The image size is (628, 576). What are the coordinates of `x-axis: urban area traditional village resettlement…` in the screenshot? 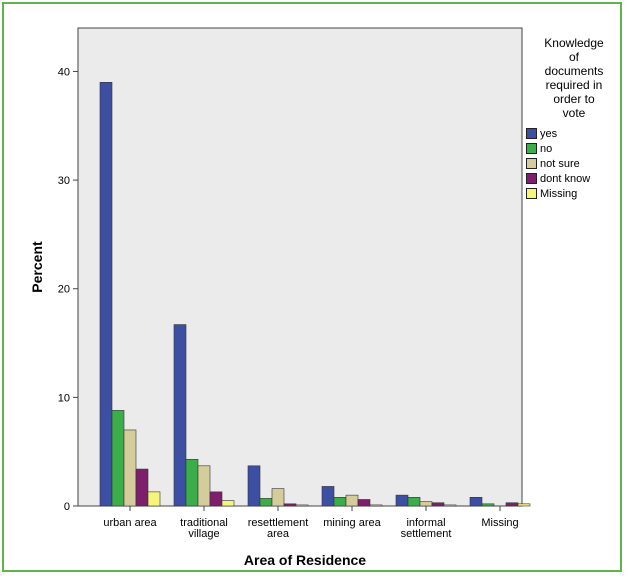 It's located at (311, 523).